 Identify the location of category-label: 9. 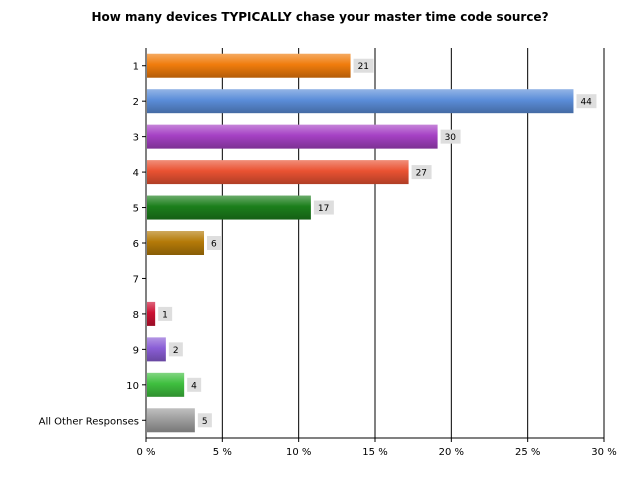
(136, 350).